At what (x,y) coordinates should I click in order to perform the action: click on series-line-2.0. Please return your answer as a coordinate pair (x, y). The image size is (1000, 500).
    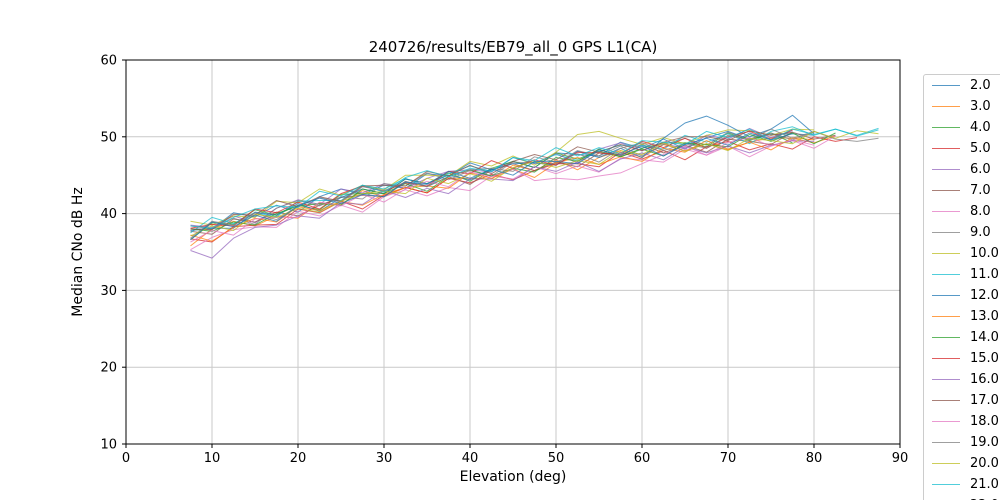
    Looking at the image, I should click on (502, 180).